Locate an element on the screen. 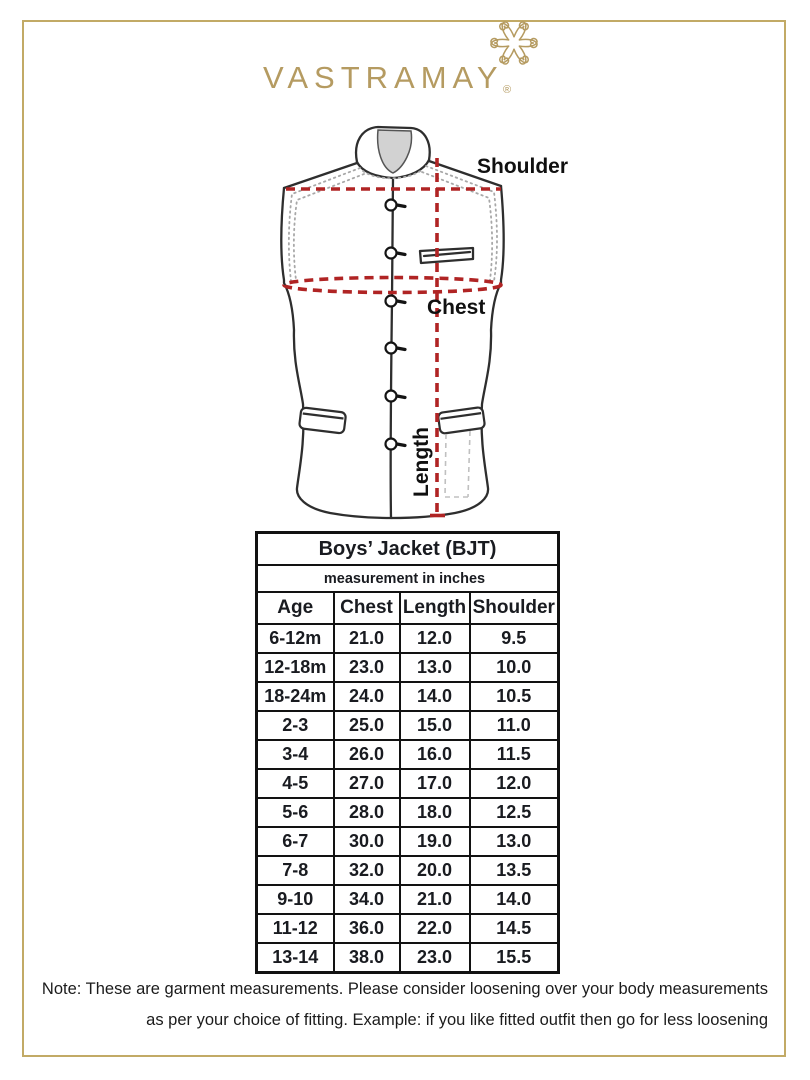 The image size is (810, 1080). table-cell: 15.0 is located at coordinates (434, 725).